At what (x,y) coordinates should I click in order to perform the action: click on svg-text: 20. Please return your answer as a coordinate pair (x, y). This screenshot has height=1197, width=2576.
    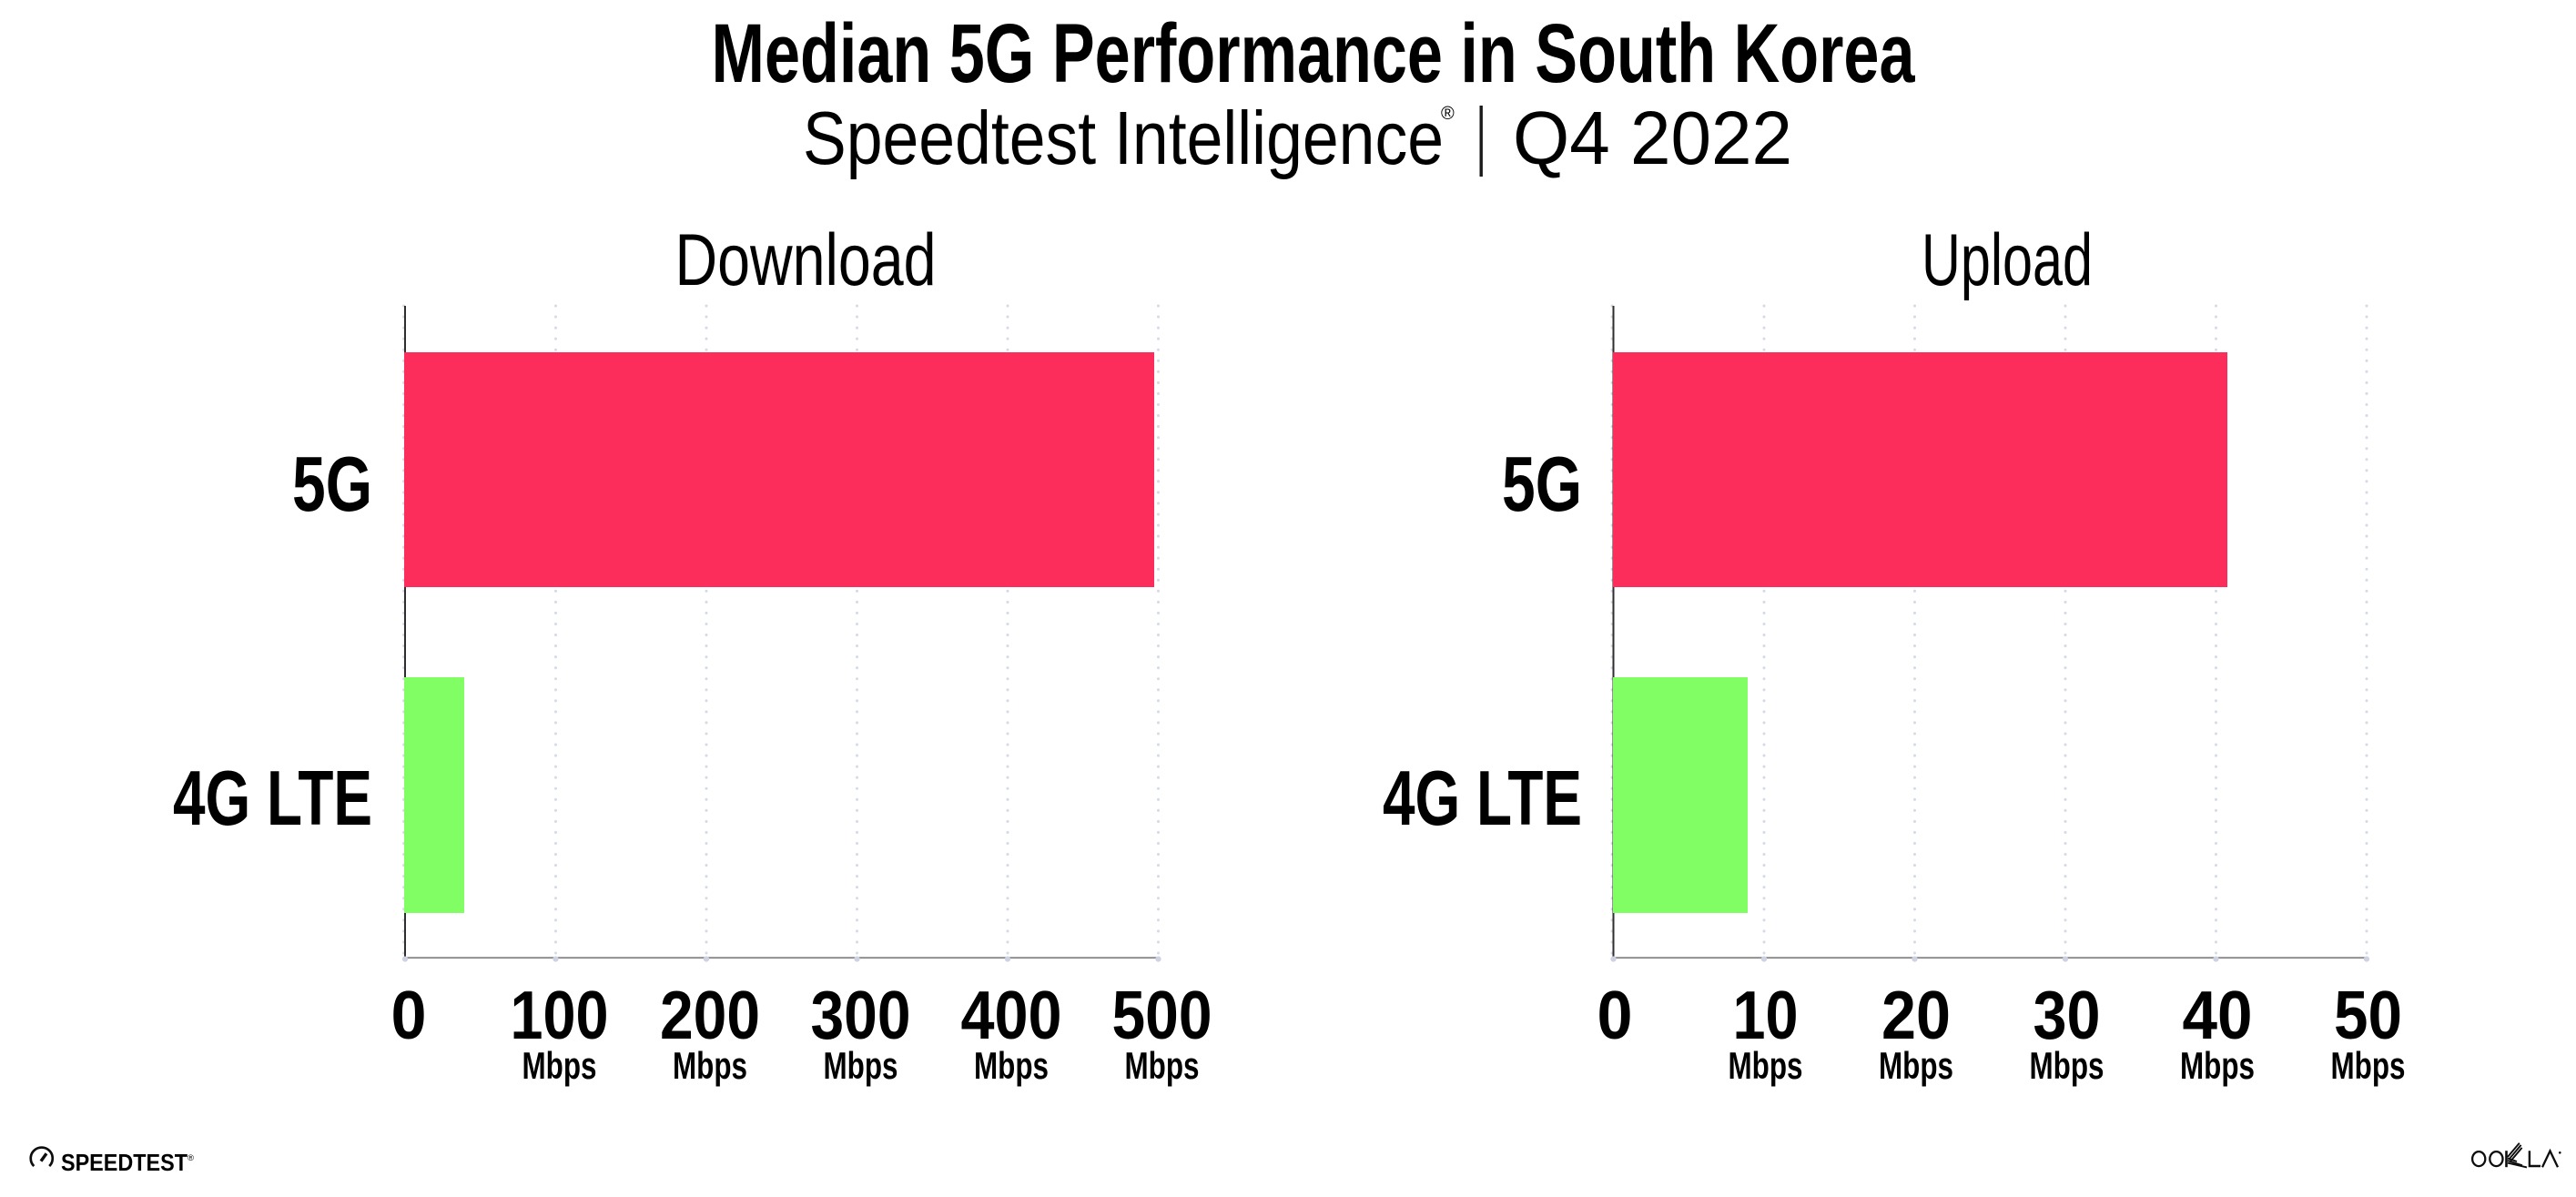
    Looking at the image, I should click on (1916, 1015).